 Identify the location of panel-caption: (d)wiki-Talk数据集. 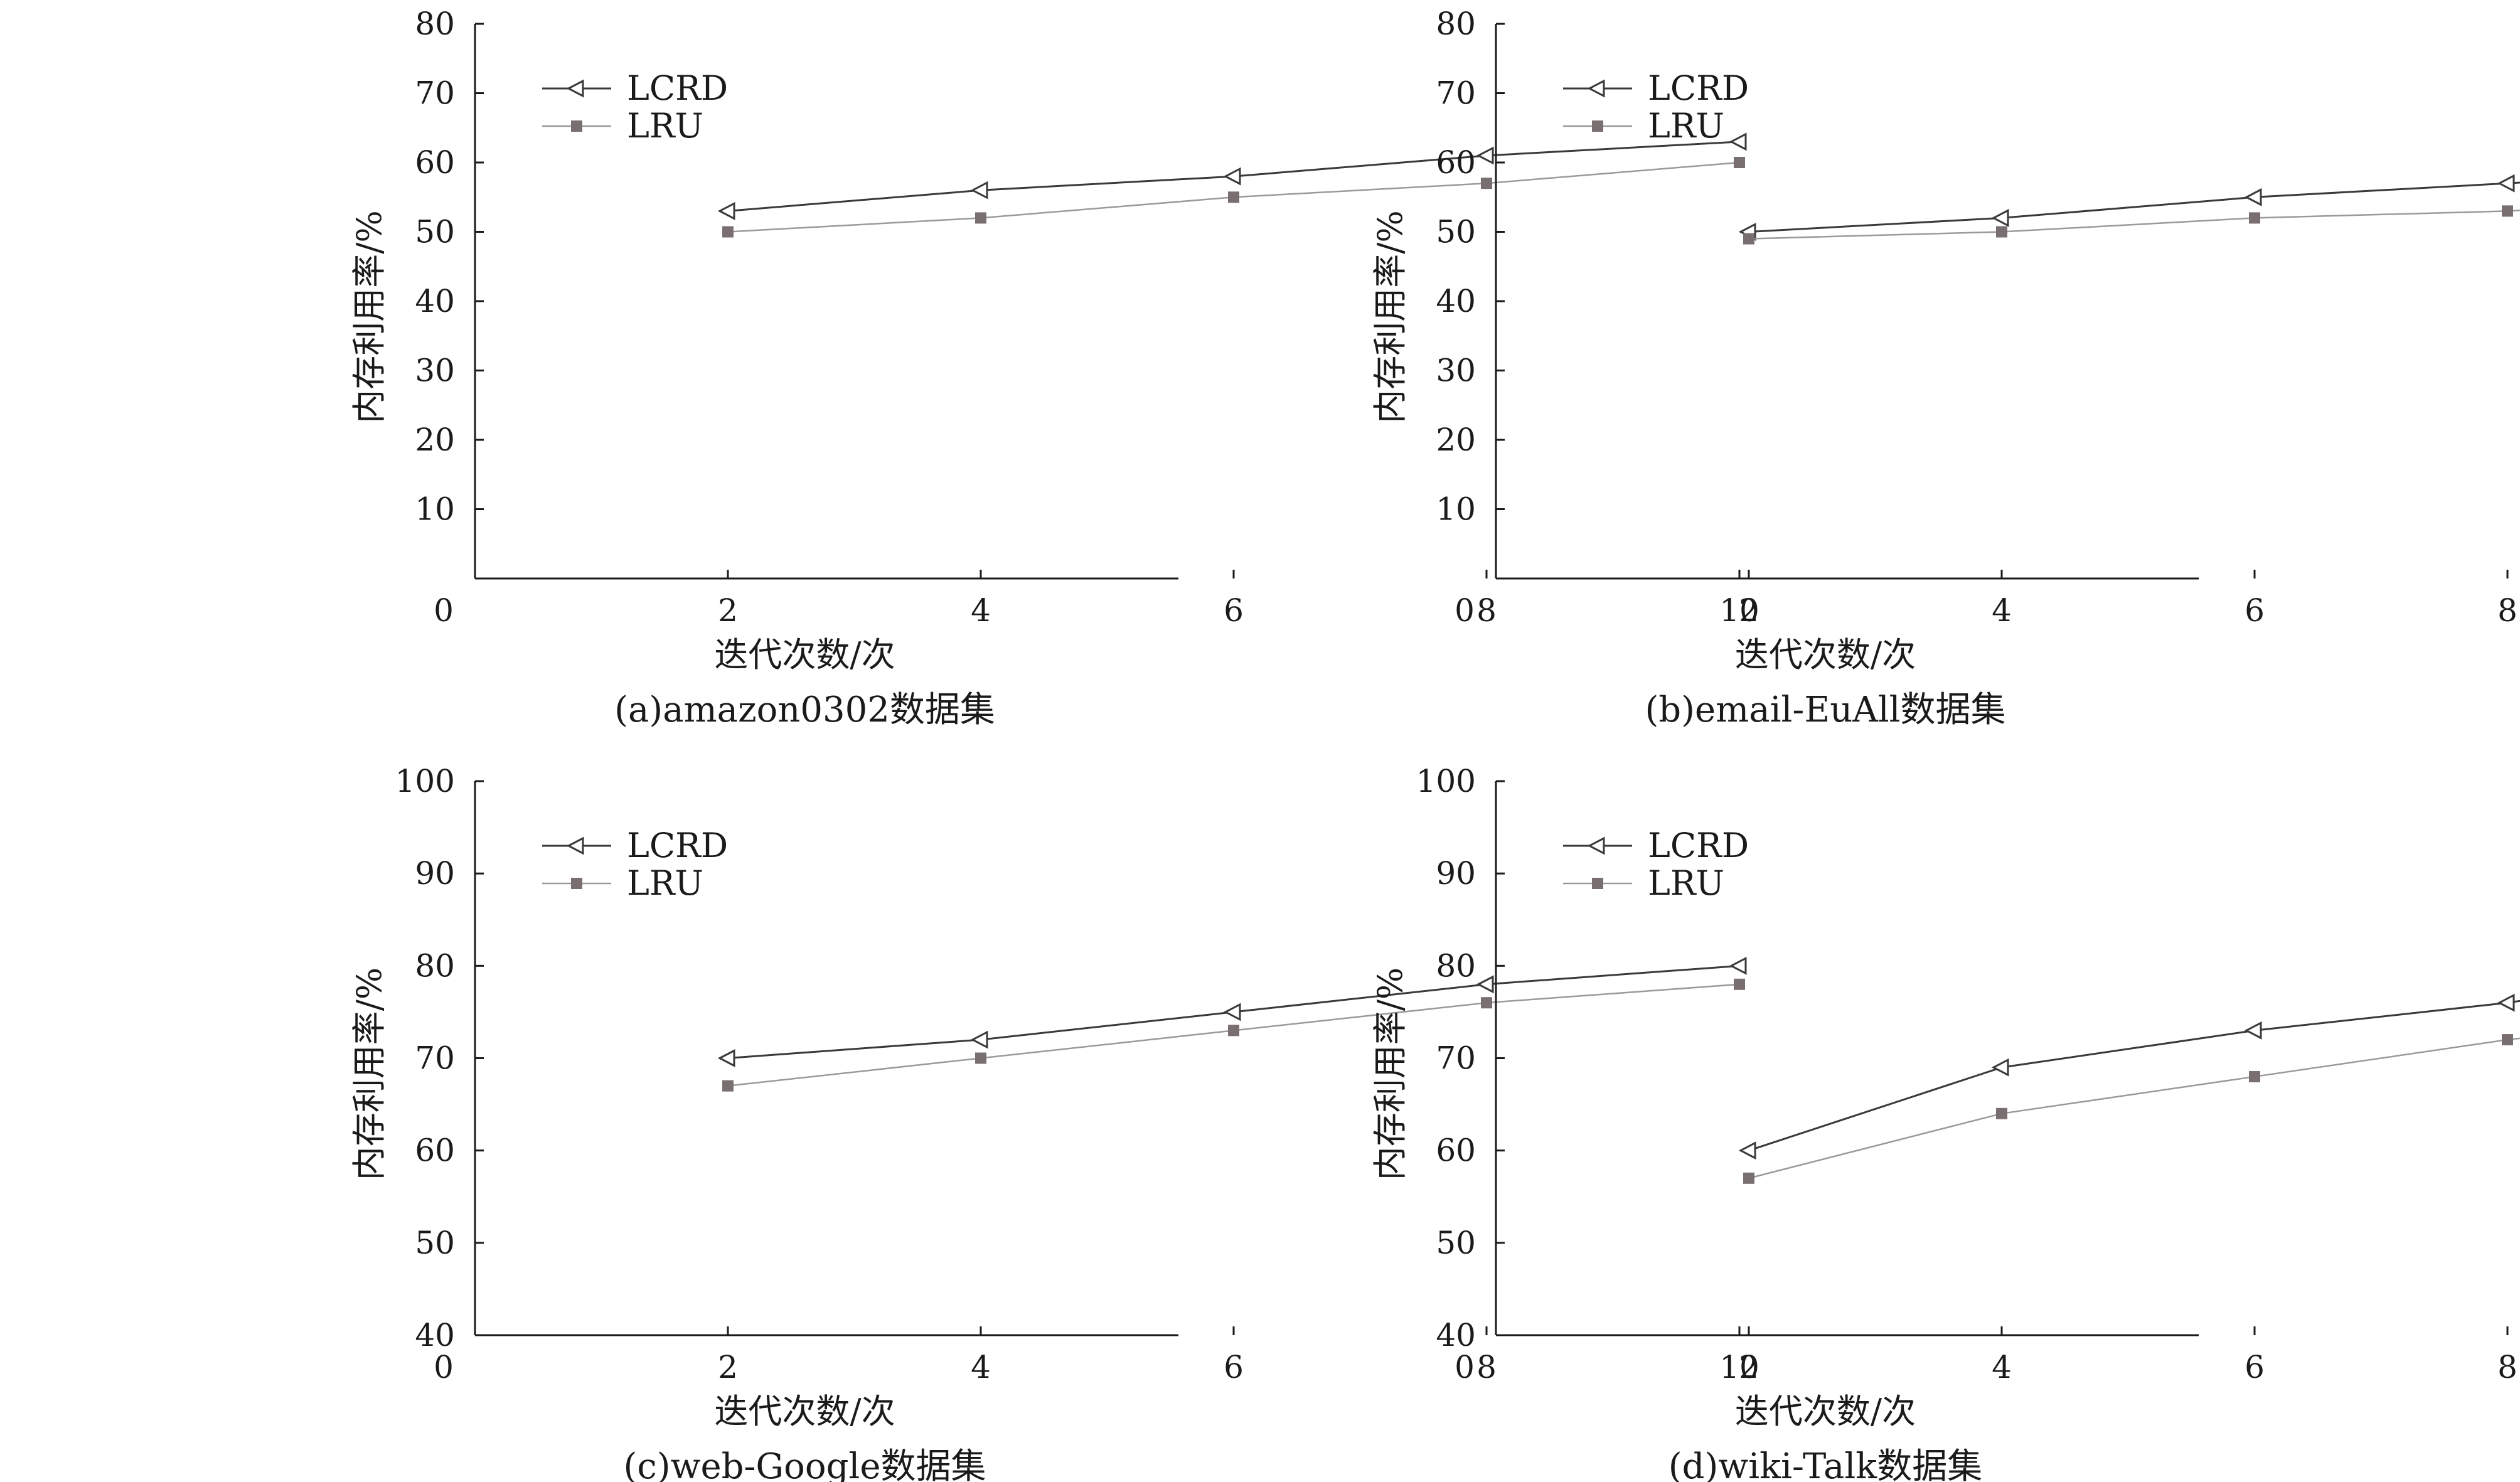
(1825, 1464).